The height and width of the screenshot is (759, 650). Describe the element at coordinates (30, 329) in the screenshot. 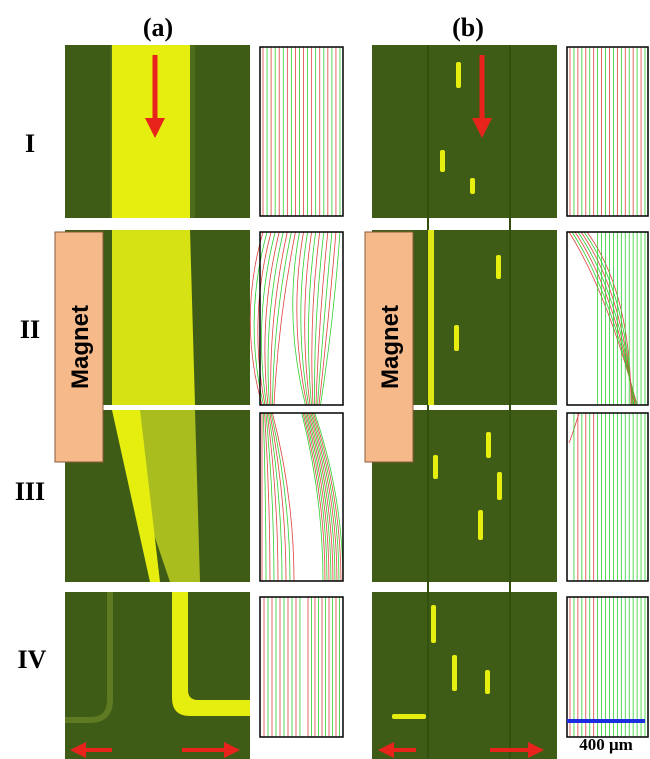

I see `row-label: II` at that location.